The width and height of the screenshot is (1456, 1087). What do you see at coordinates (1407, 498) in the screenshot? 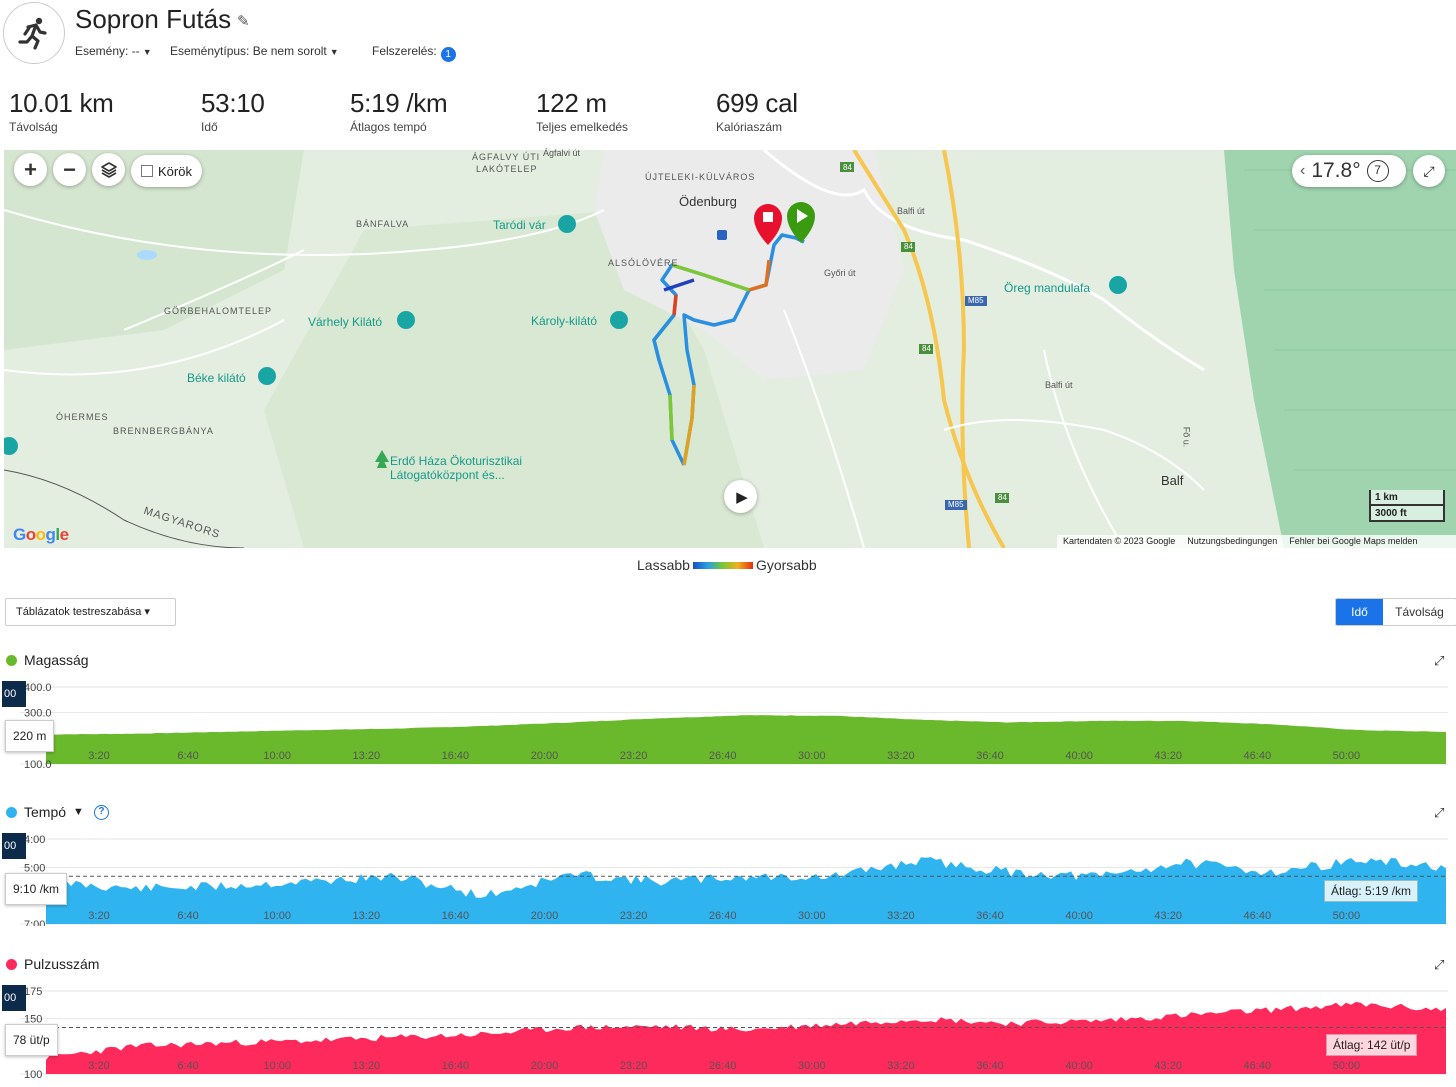
I see `scale-km: 1 km` at bounding box center [1407, 498].